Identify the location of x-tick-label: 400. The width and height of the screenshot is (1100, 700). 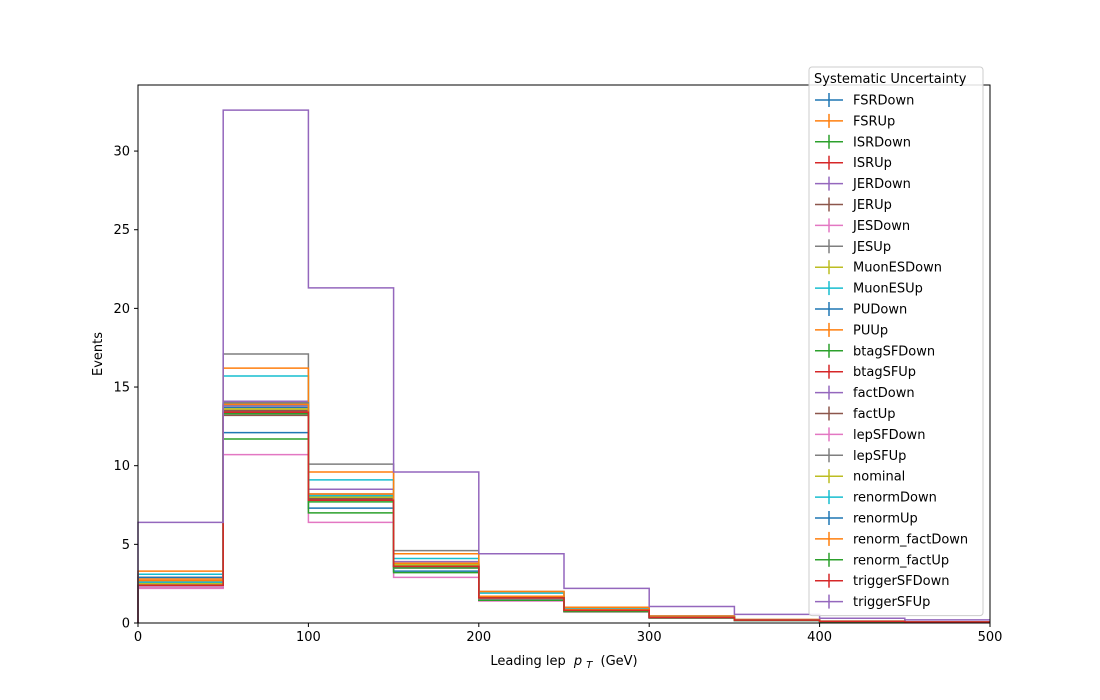
(819, 637).